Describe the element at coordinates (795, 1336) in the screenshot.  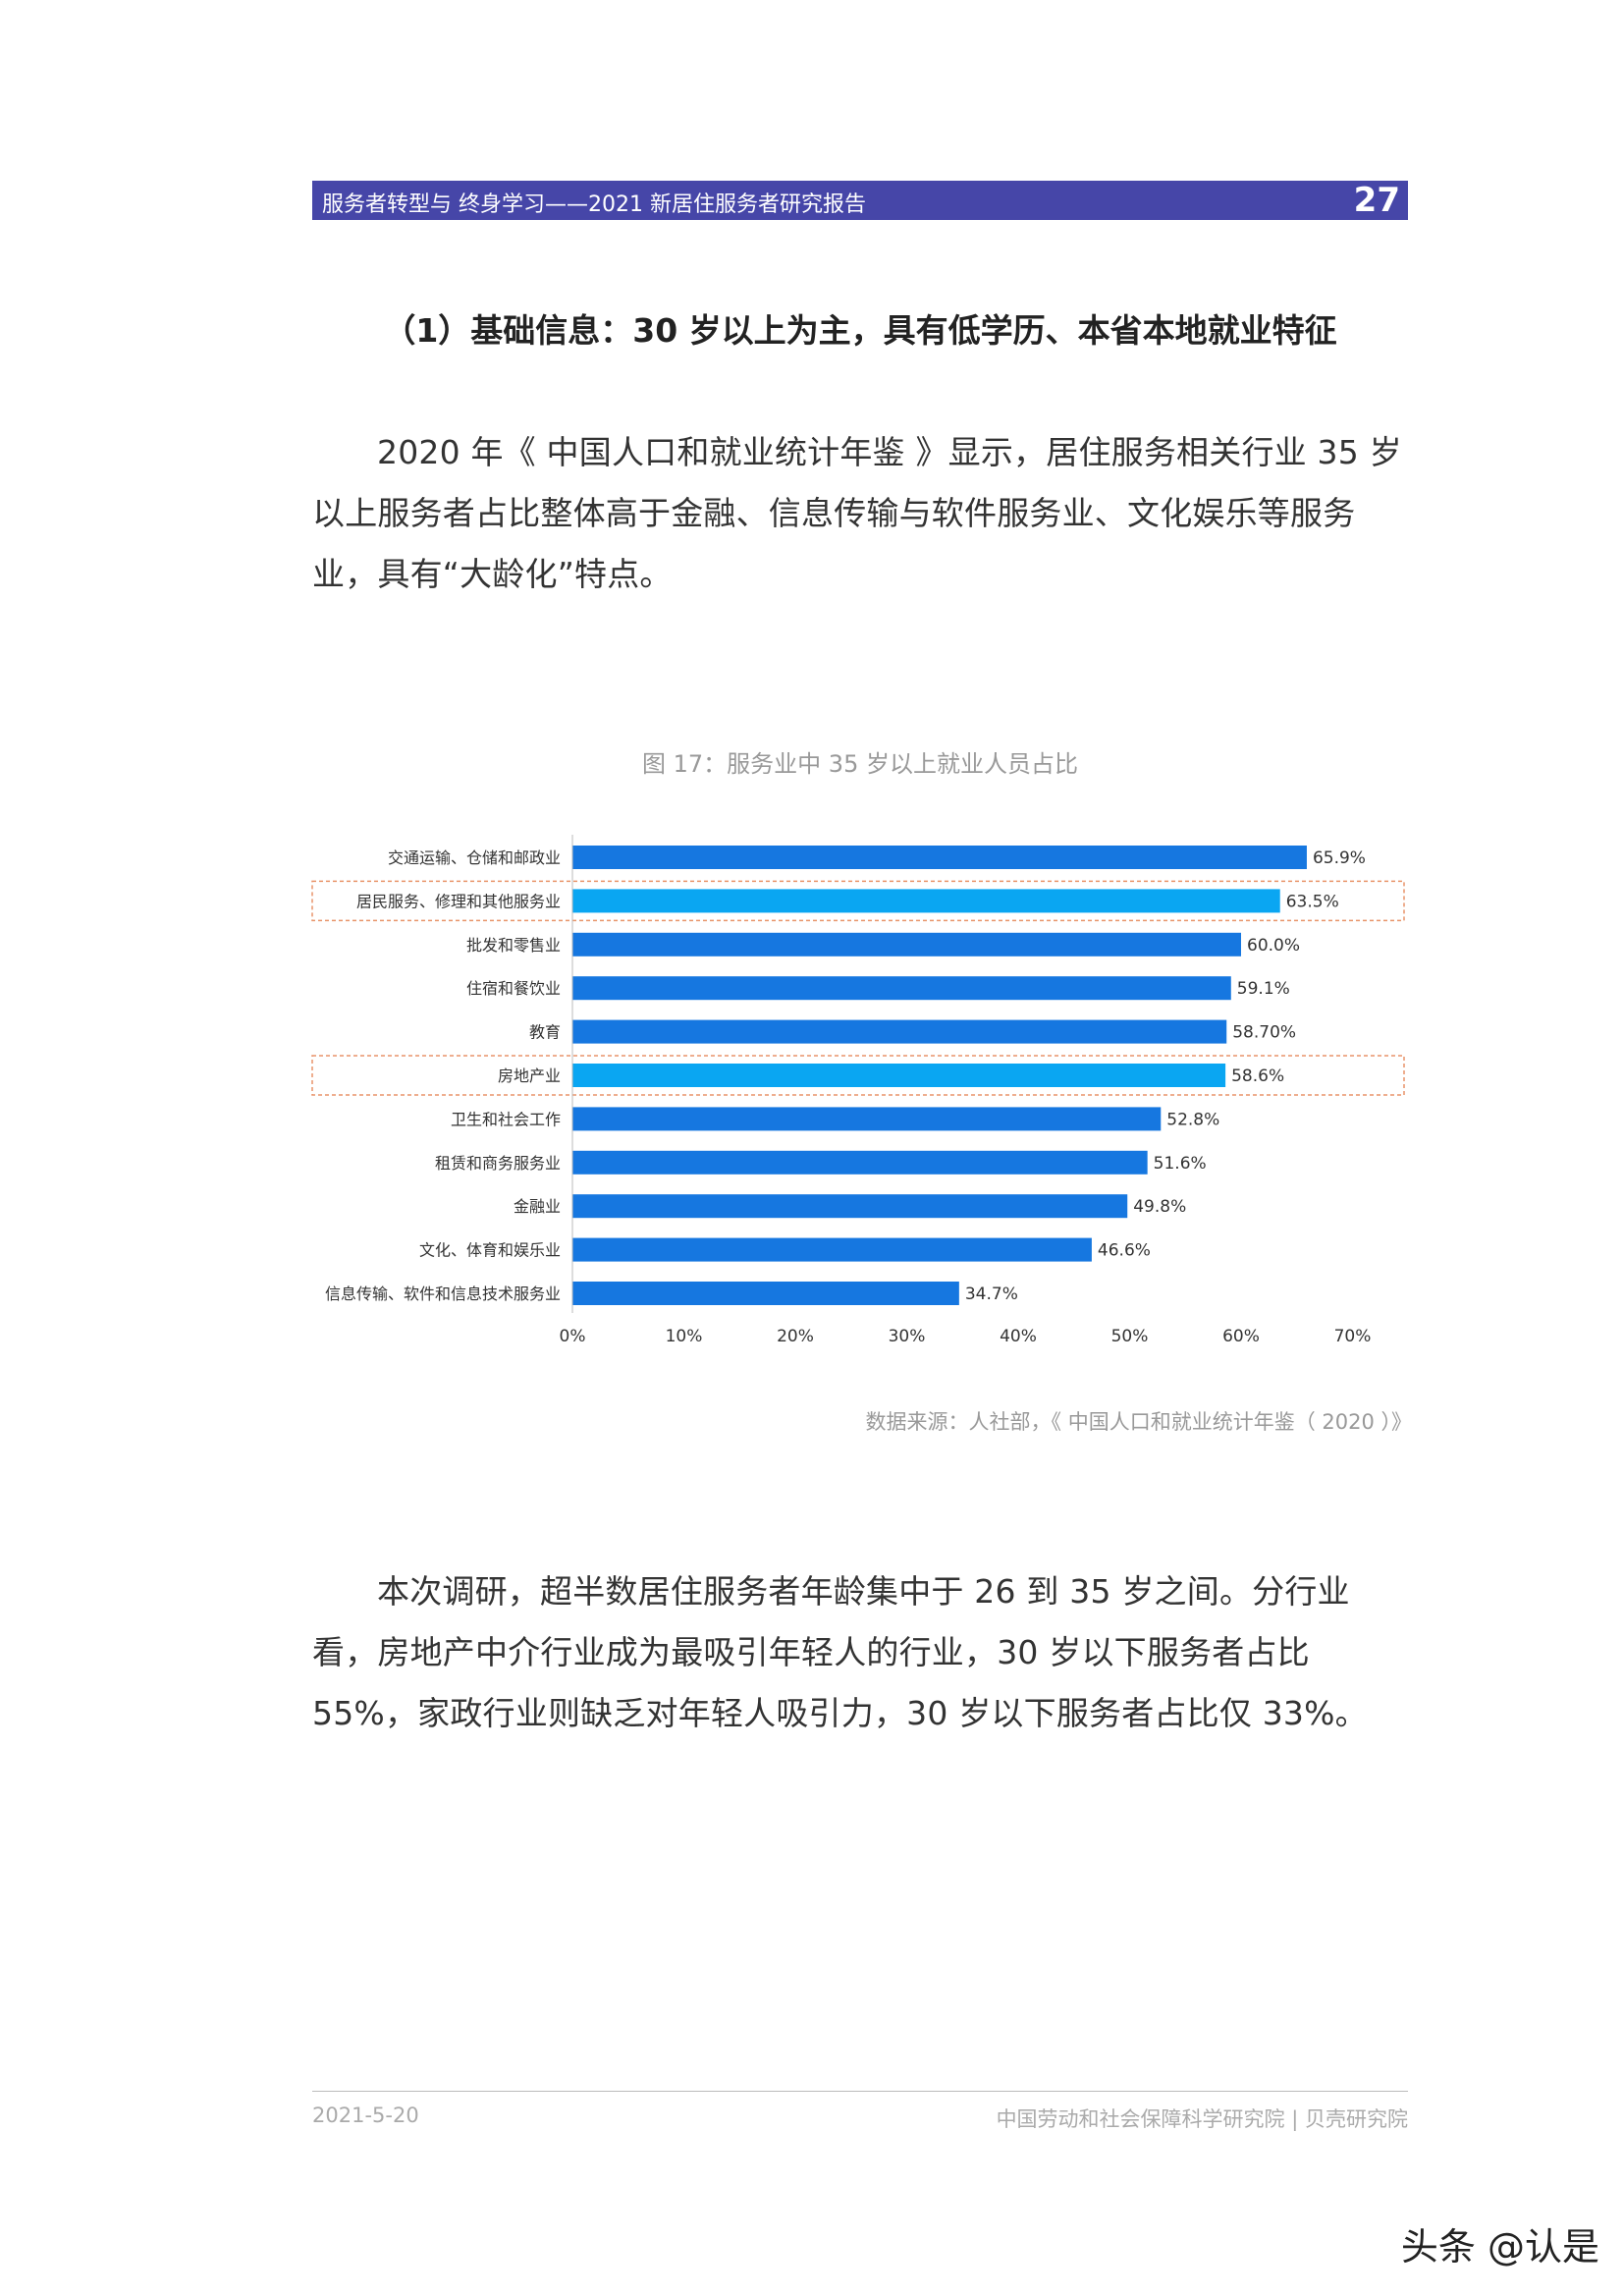
I see `x-tick-label: 20%` at that location.